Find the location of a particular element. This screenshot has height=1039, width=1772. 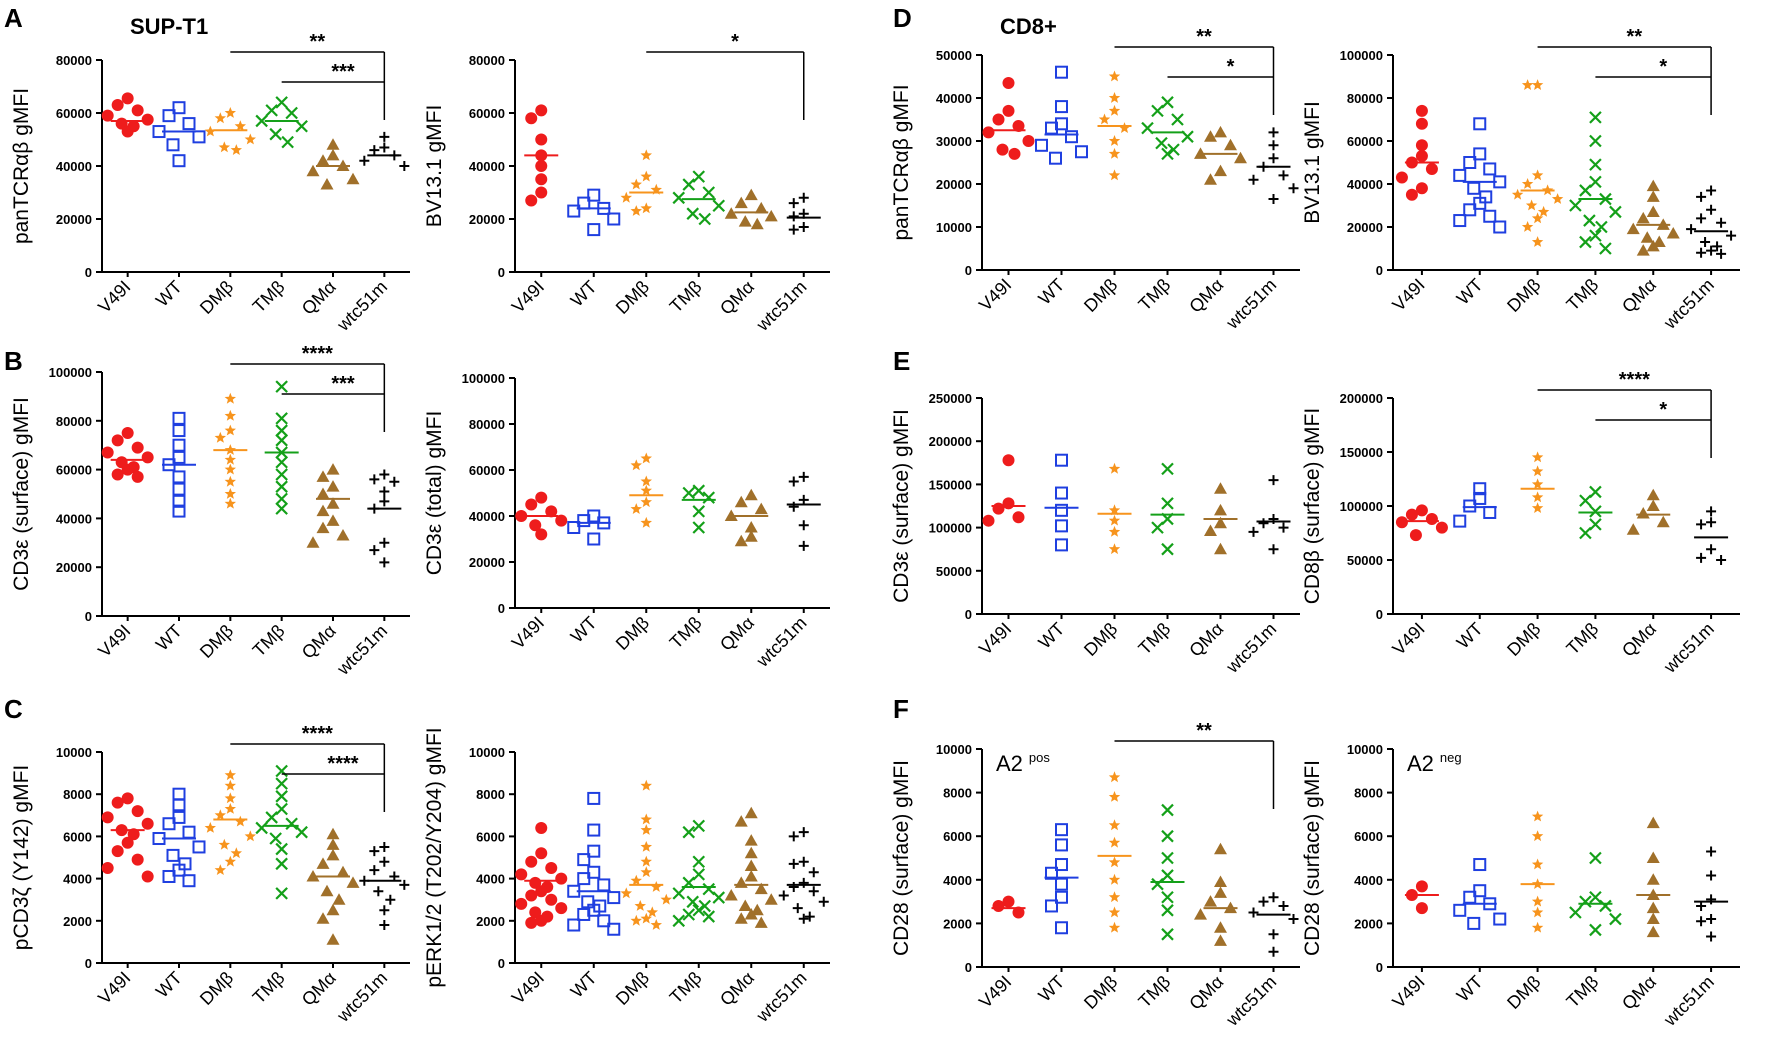

panel-letter-f: F is located at coordinates (901, 709).